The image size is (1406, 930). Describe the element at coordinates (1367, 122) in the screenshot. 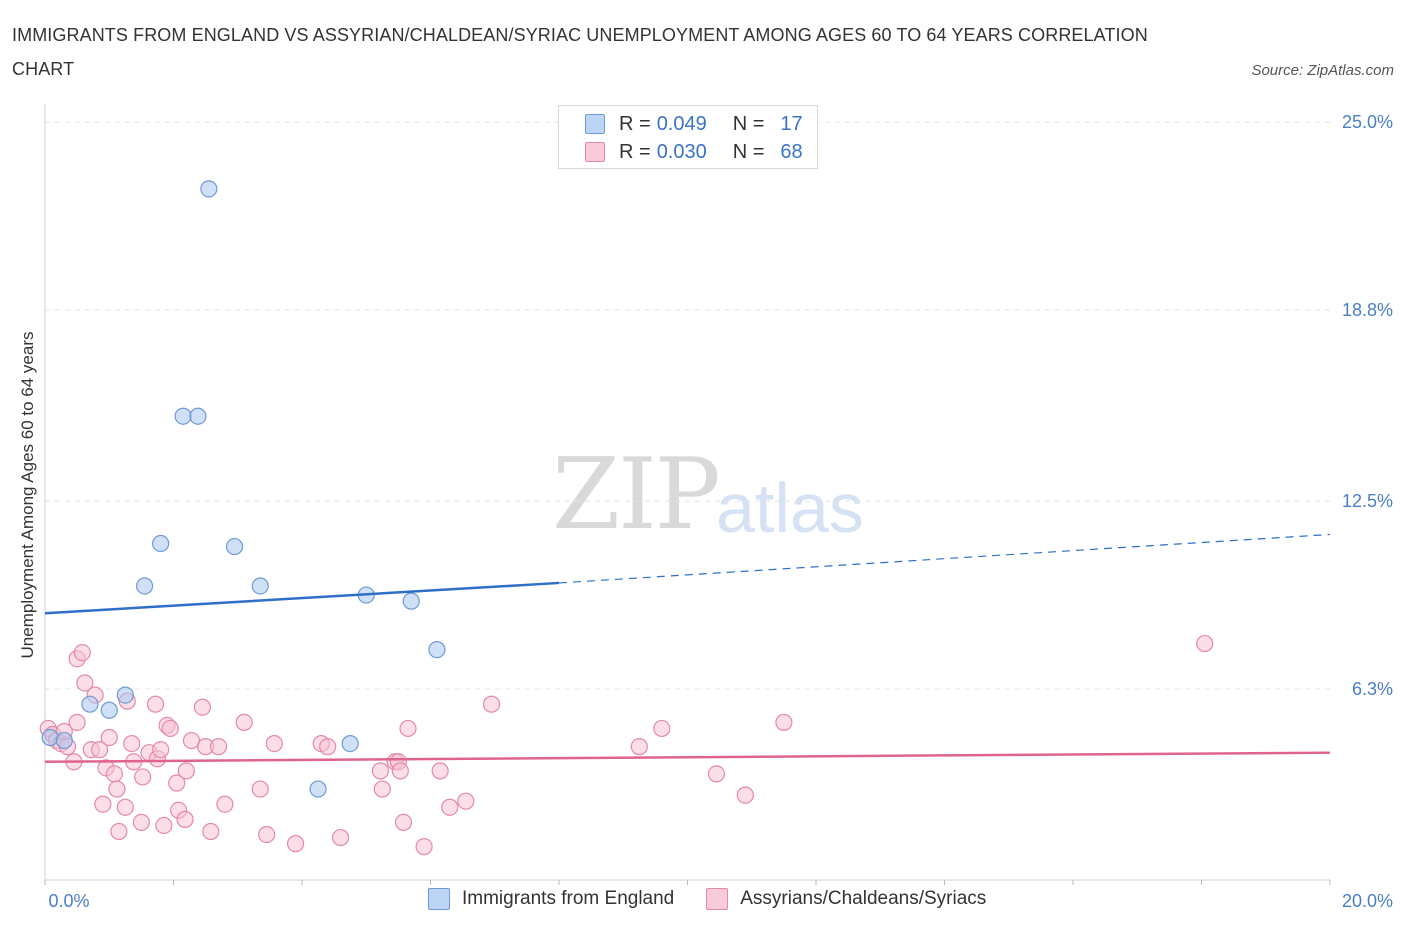

I see `y-tick-label: 25.0%` at that location.